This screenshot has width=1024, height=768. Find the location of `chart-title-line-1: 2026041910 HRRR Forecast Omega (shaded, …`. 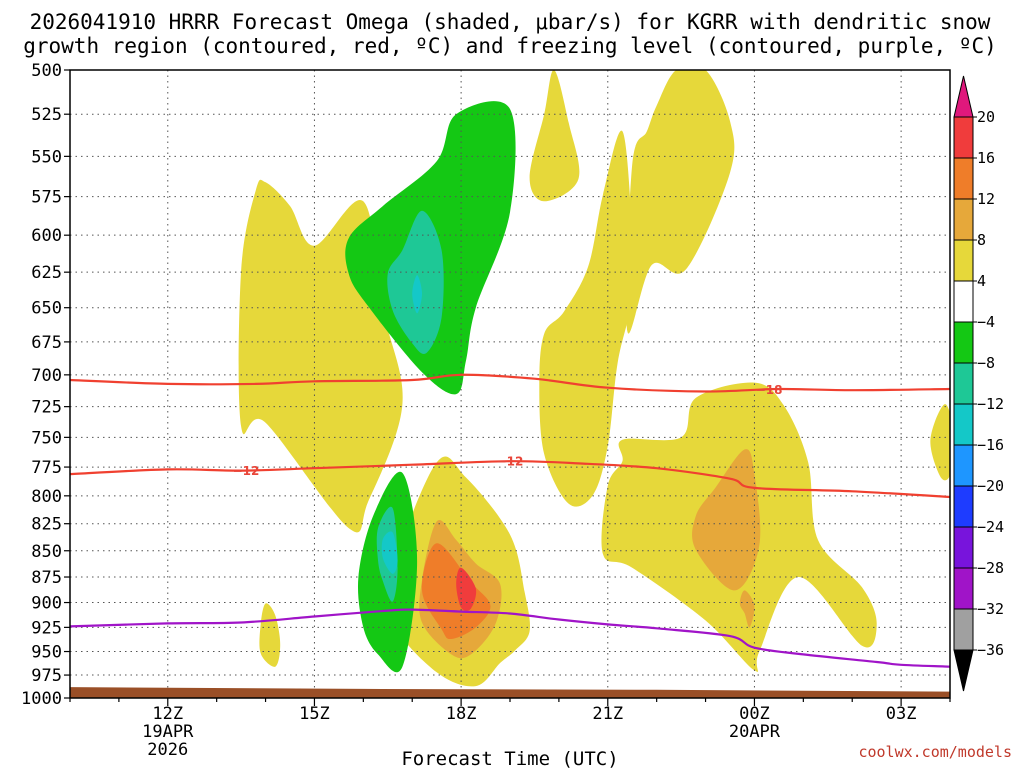

chart-title-line-1: 2026041910 HRRR Forecast Omega (shaded, … is located at coordinates (510, 22).